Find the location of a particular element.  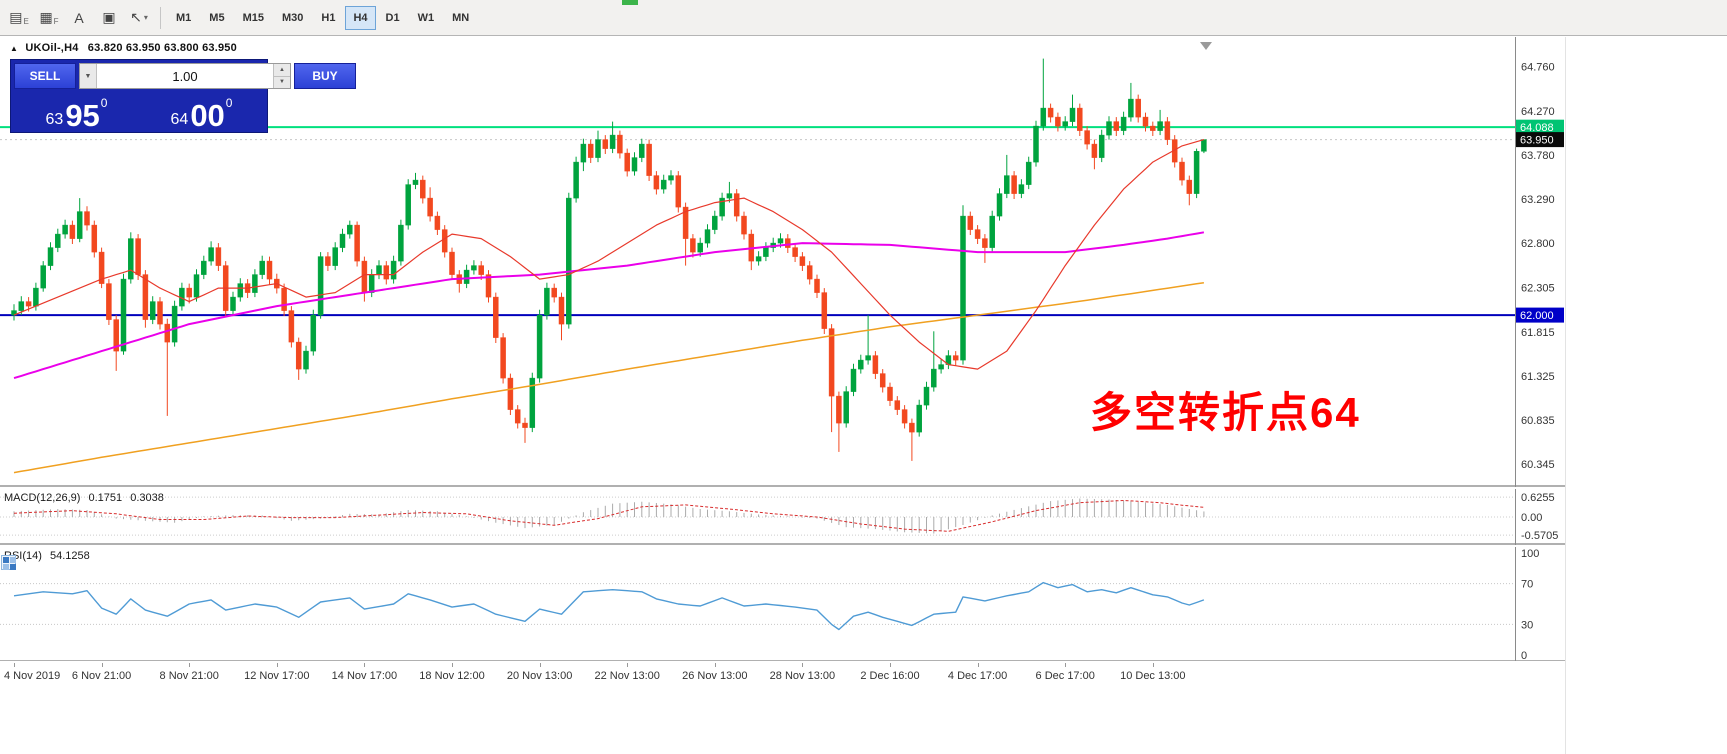

right-margin is located at coordinates (1646, 395).